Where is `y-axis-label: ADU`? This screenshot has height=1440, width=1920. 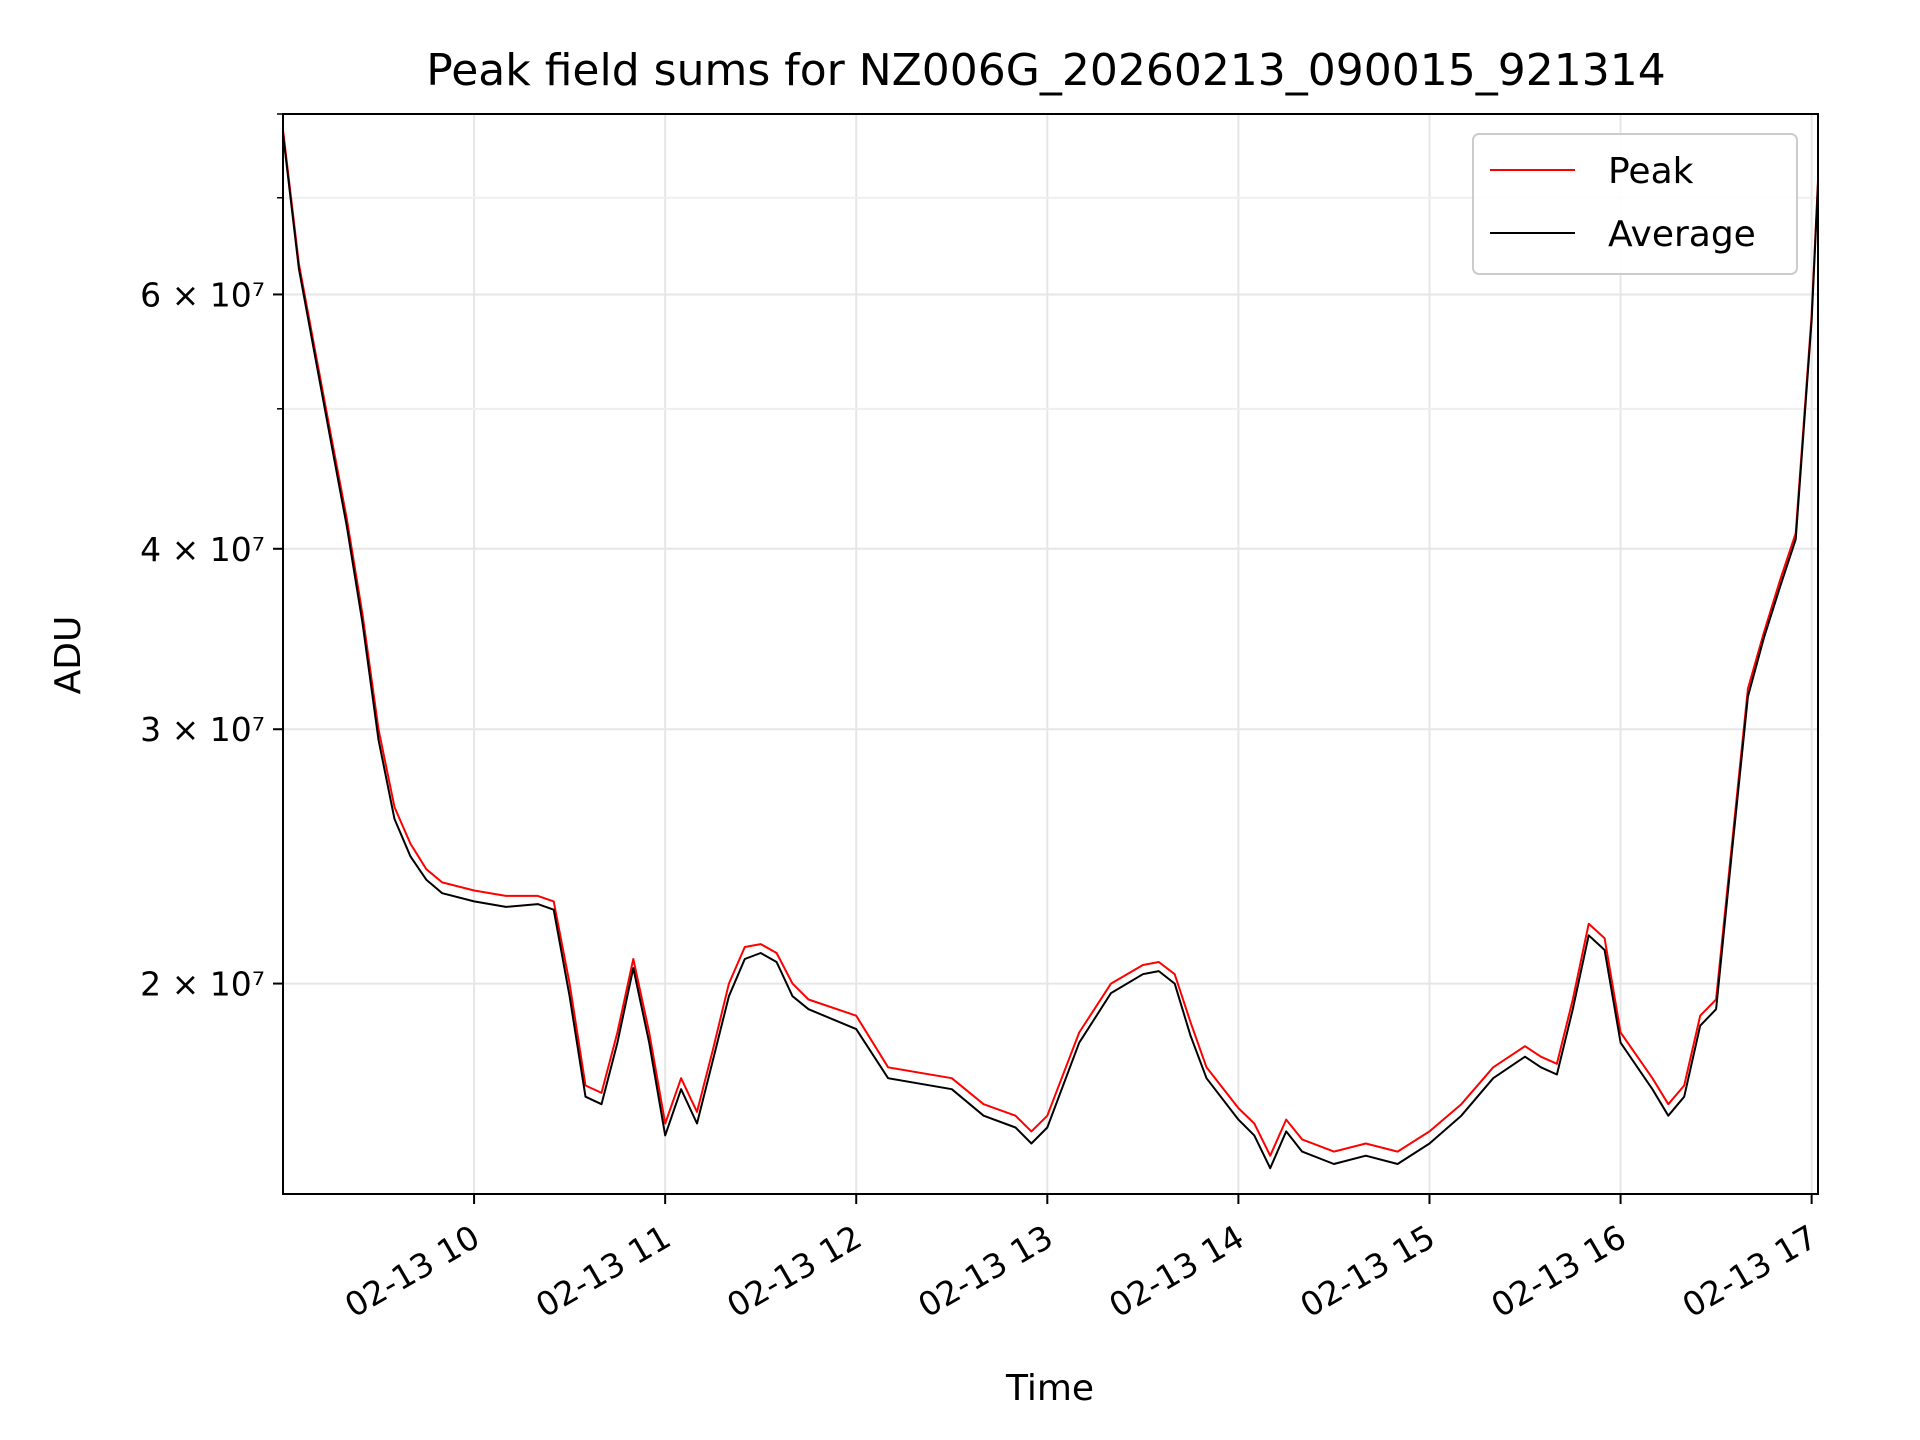 y-axis-label: ADU is located at coordinates (68, 655).